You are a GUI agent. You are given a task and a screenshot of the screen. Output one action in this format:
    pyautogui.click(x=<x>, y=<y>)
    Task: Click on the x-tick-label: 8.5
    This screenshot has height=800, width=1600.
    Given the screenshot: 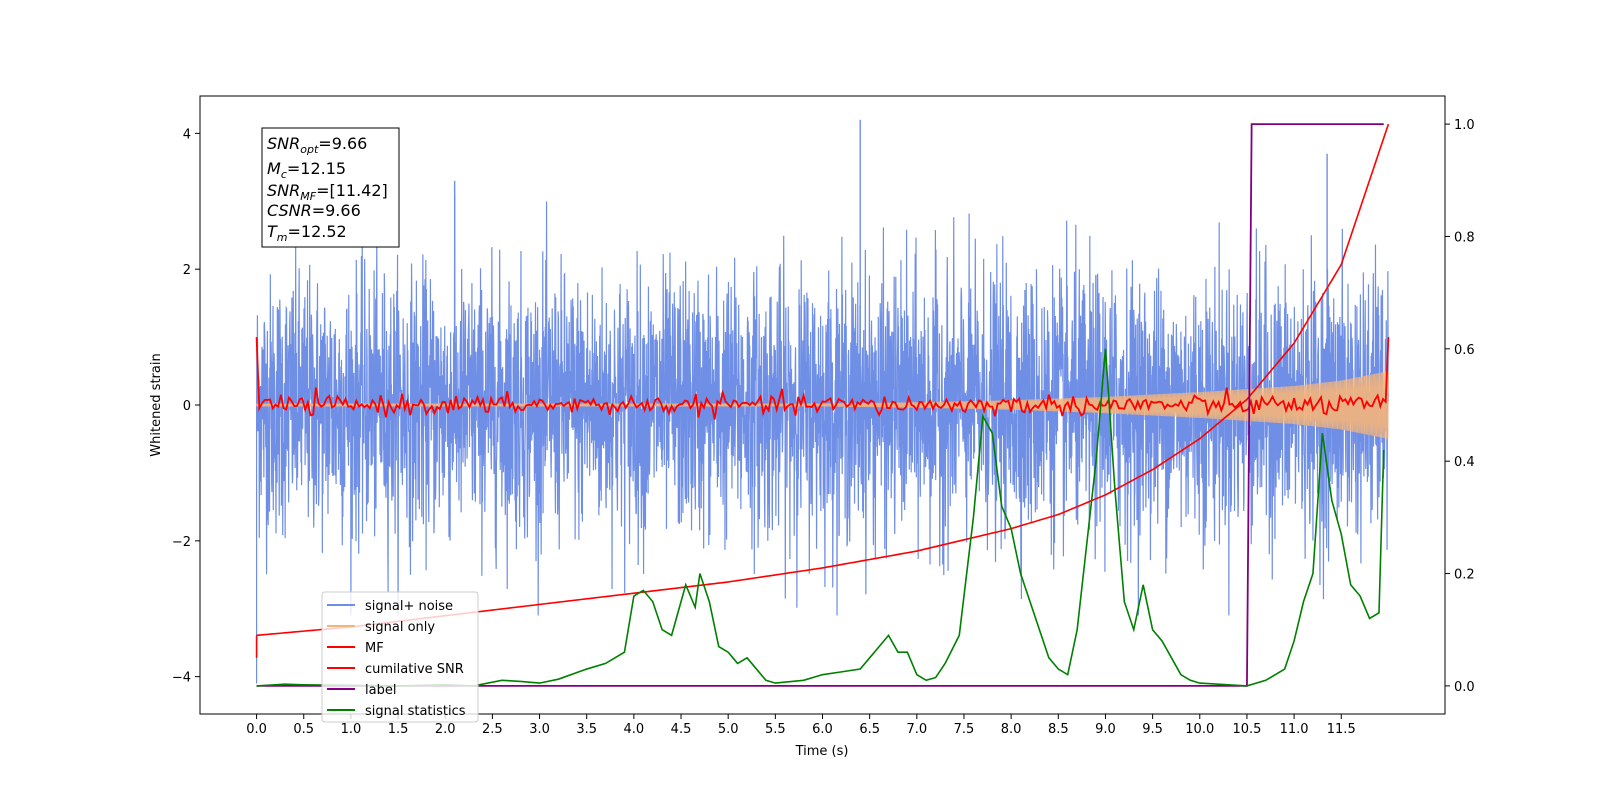 What is the action you would take?
    pyautogui.click(x=1058, y=729)
    